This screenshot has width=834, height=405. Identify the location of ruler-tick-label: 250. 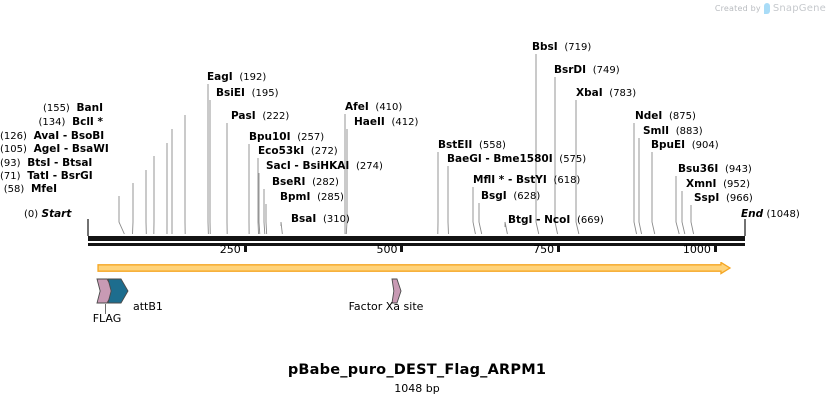
(230, 249).